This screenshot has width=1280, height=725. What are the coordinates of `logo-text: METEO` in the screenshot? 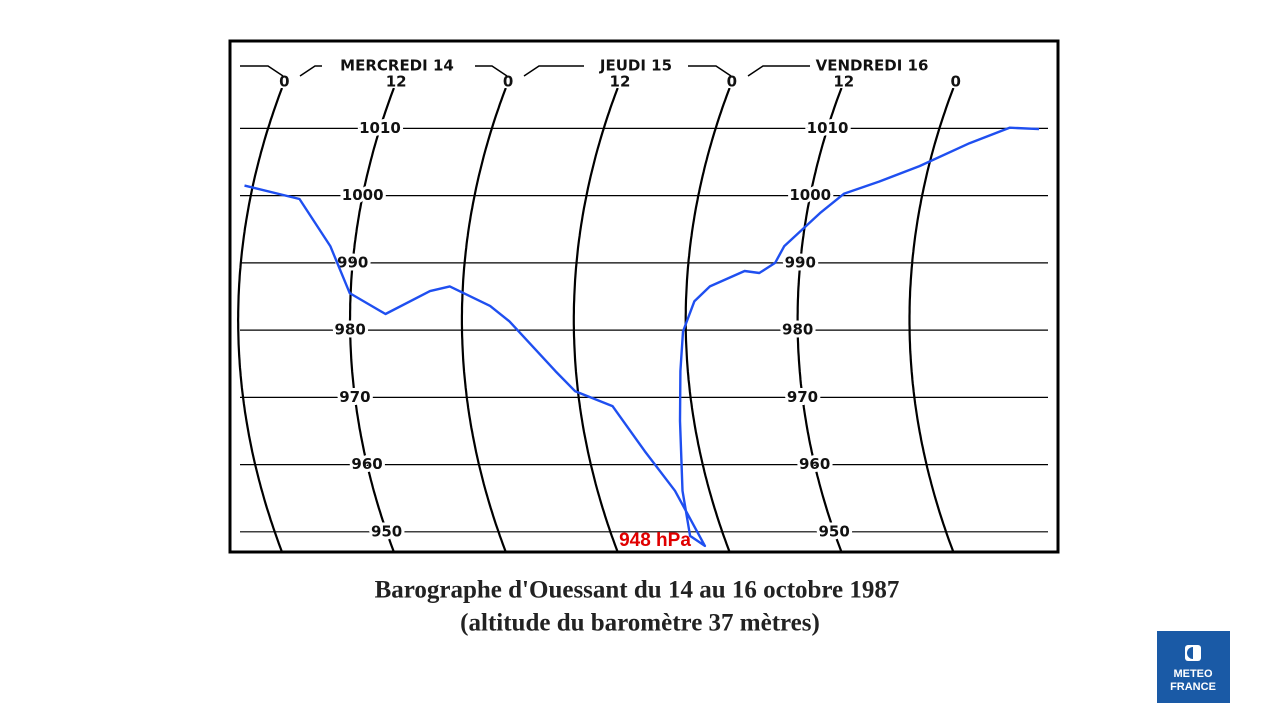 It's located at (1193, 674).